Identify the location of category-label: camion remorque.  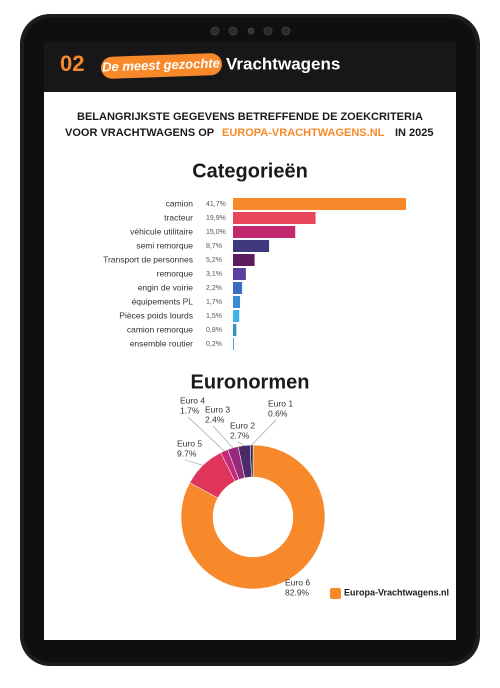
(160, 329).